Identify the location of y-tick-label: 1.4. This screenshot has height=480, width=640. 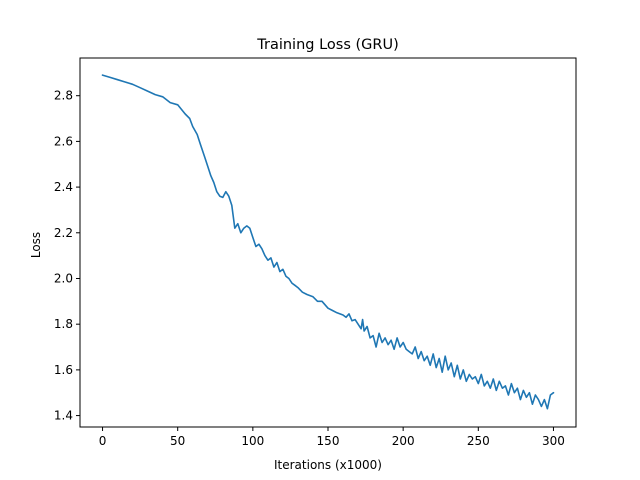
(63, 416).